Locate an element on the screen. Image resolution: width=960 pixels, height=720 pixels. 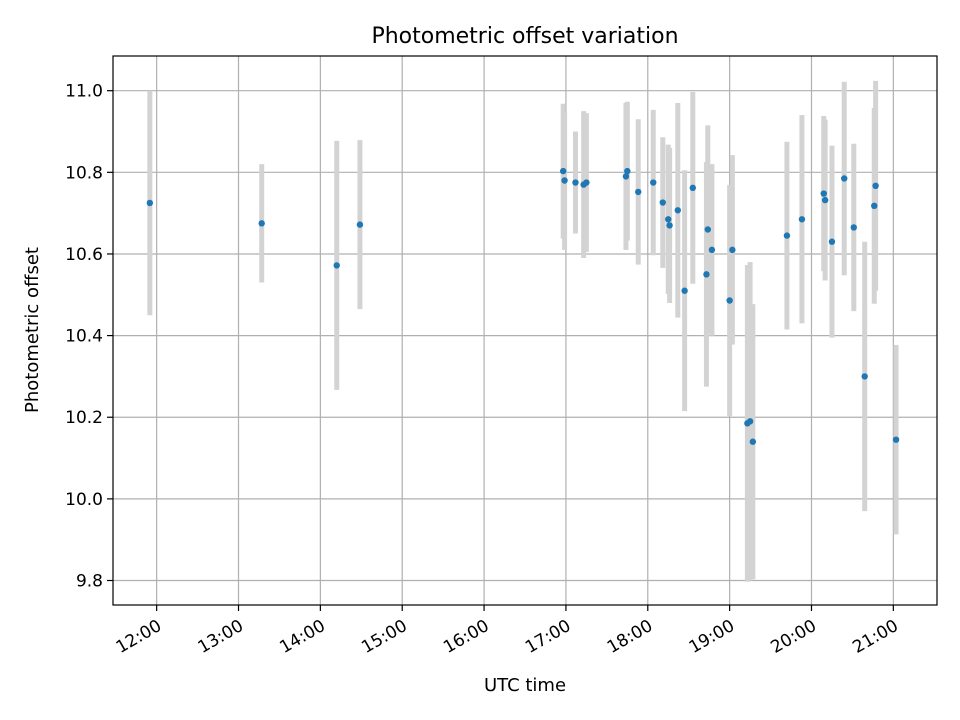
x-tick-label: 19:00 is located at coordinates (712, 637).